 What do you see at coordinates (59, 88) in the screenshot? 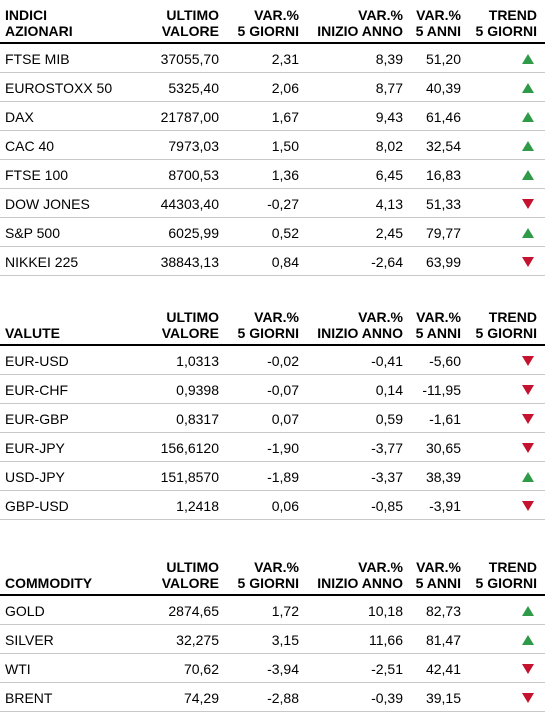
I see `row-name: EUROSTOXX 50` at bounding box center [59, 88].